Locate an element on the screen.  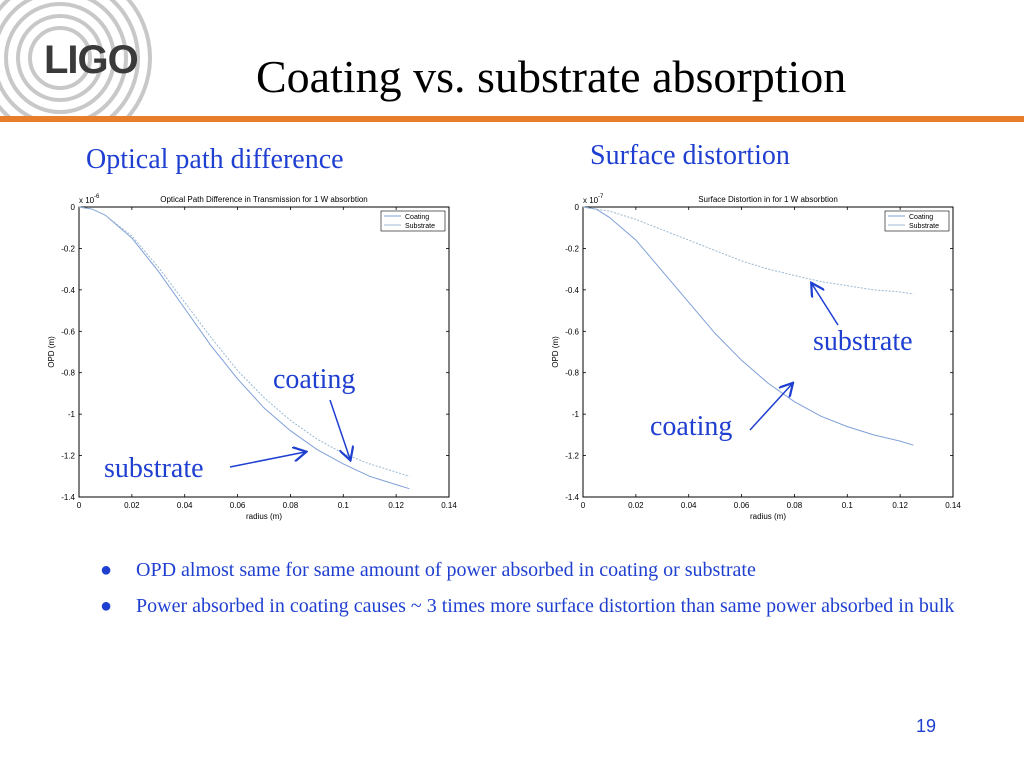
left-coating-annotation: coating is located at coordinates (314, 379).